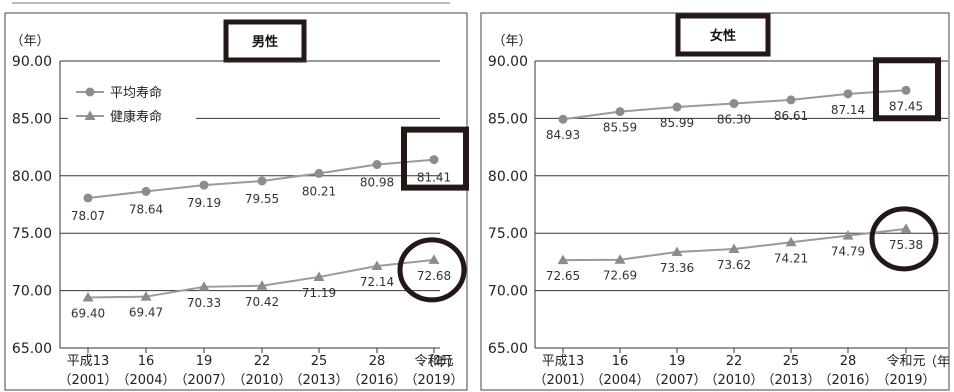  What do you see at coordinates (440, 362) in the screenshot?
I see `x-axis-unit: （年）` at bounding box center [440, 362].